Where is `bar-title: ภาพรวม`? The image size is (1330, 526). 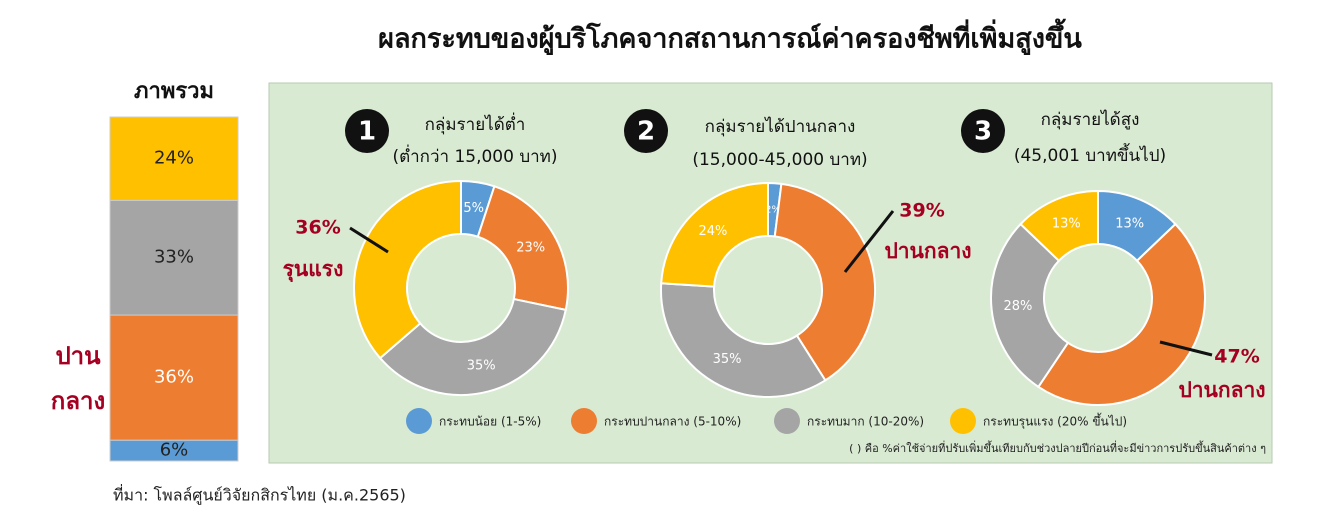 bar-title: ภาพรวม is located at coordinates (174, 91).